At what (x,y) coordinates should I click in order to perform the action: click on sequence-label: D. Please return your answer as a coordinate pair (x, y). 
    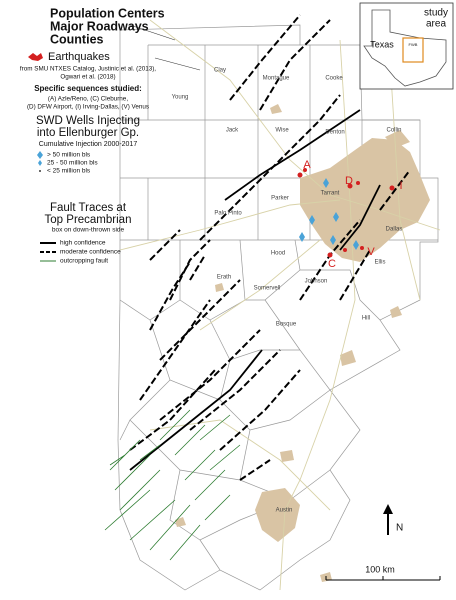
    Looking at the image, I should click on (349, 181).